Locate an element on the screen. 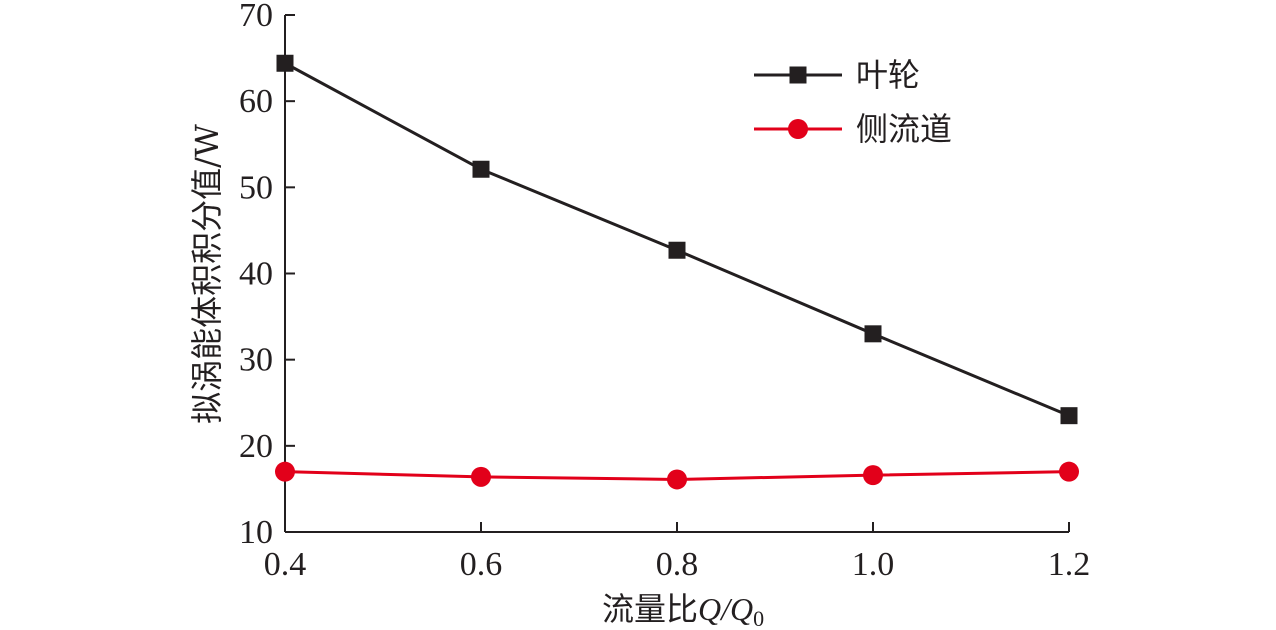 The width and height of the screenshot is (1276, 630). x-tick-label: 1.2 is located at coordinates (1069, 564).